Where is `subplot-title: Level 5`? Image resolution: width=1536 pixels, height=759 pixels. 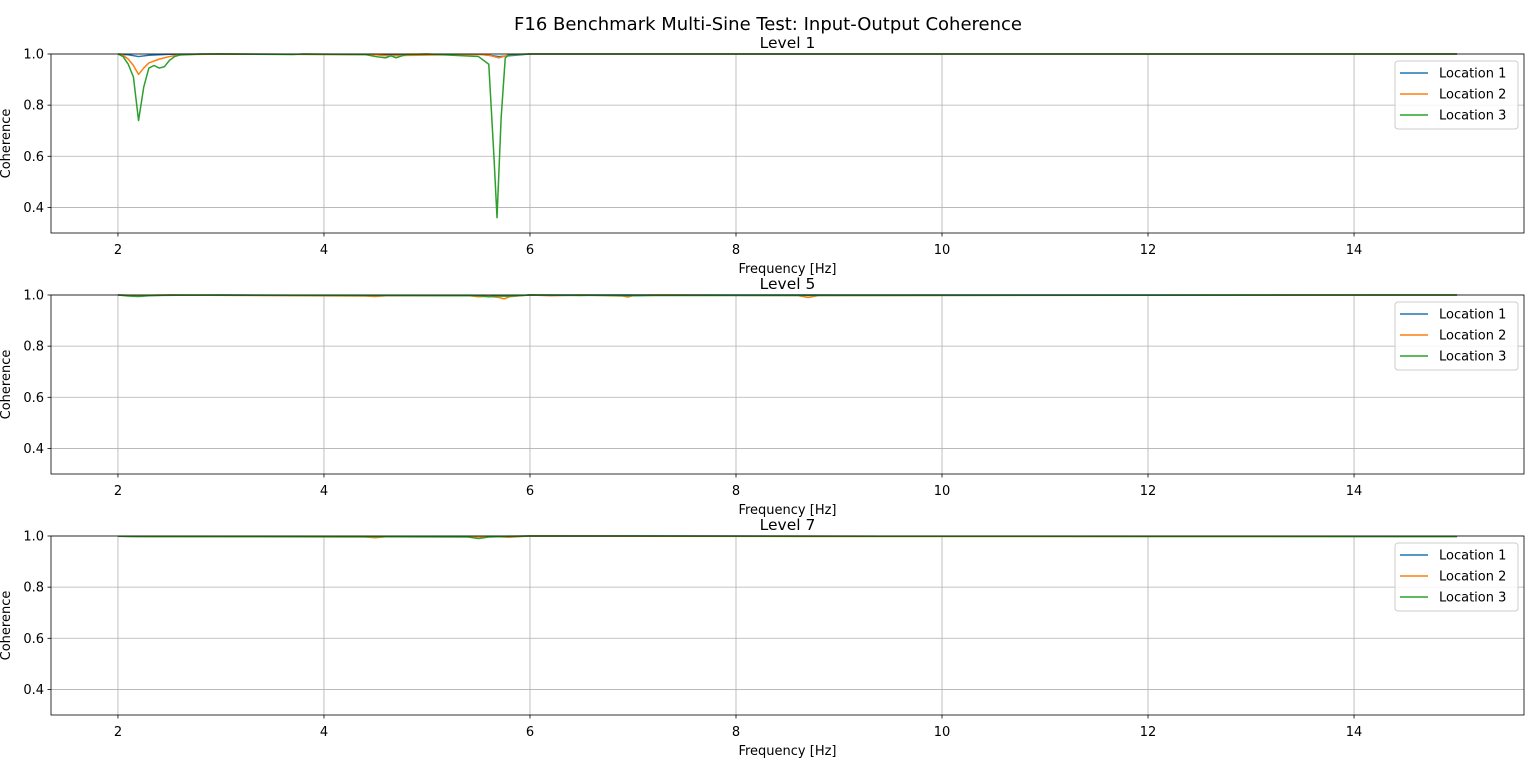
subplot-title: Level 5 is located at coordinates (788, 284).